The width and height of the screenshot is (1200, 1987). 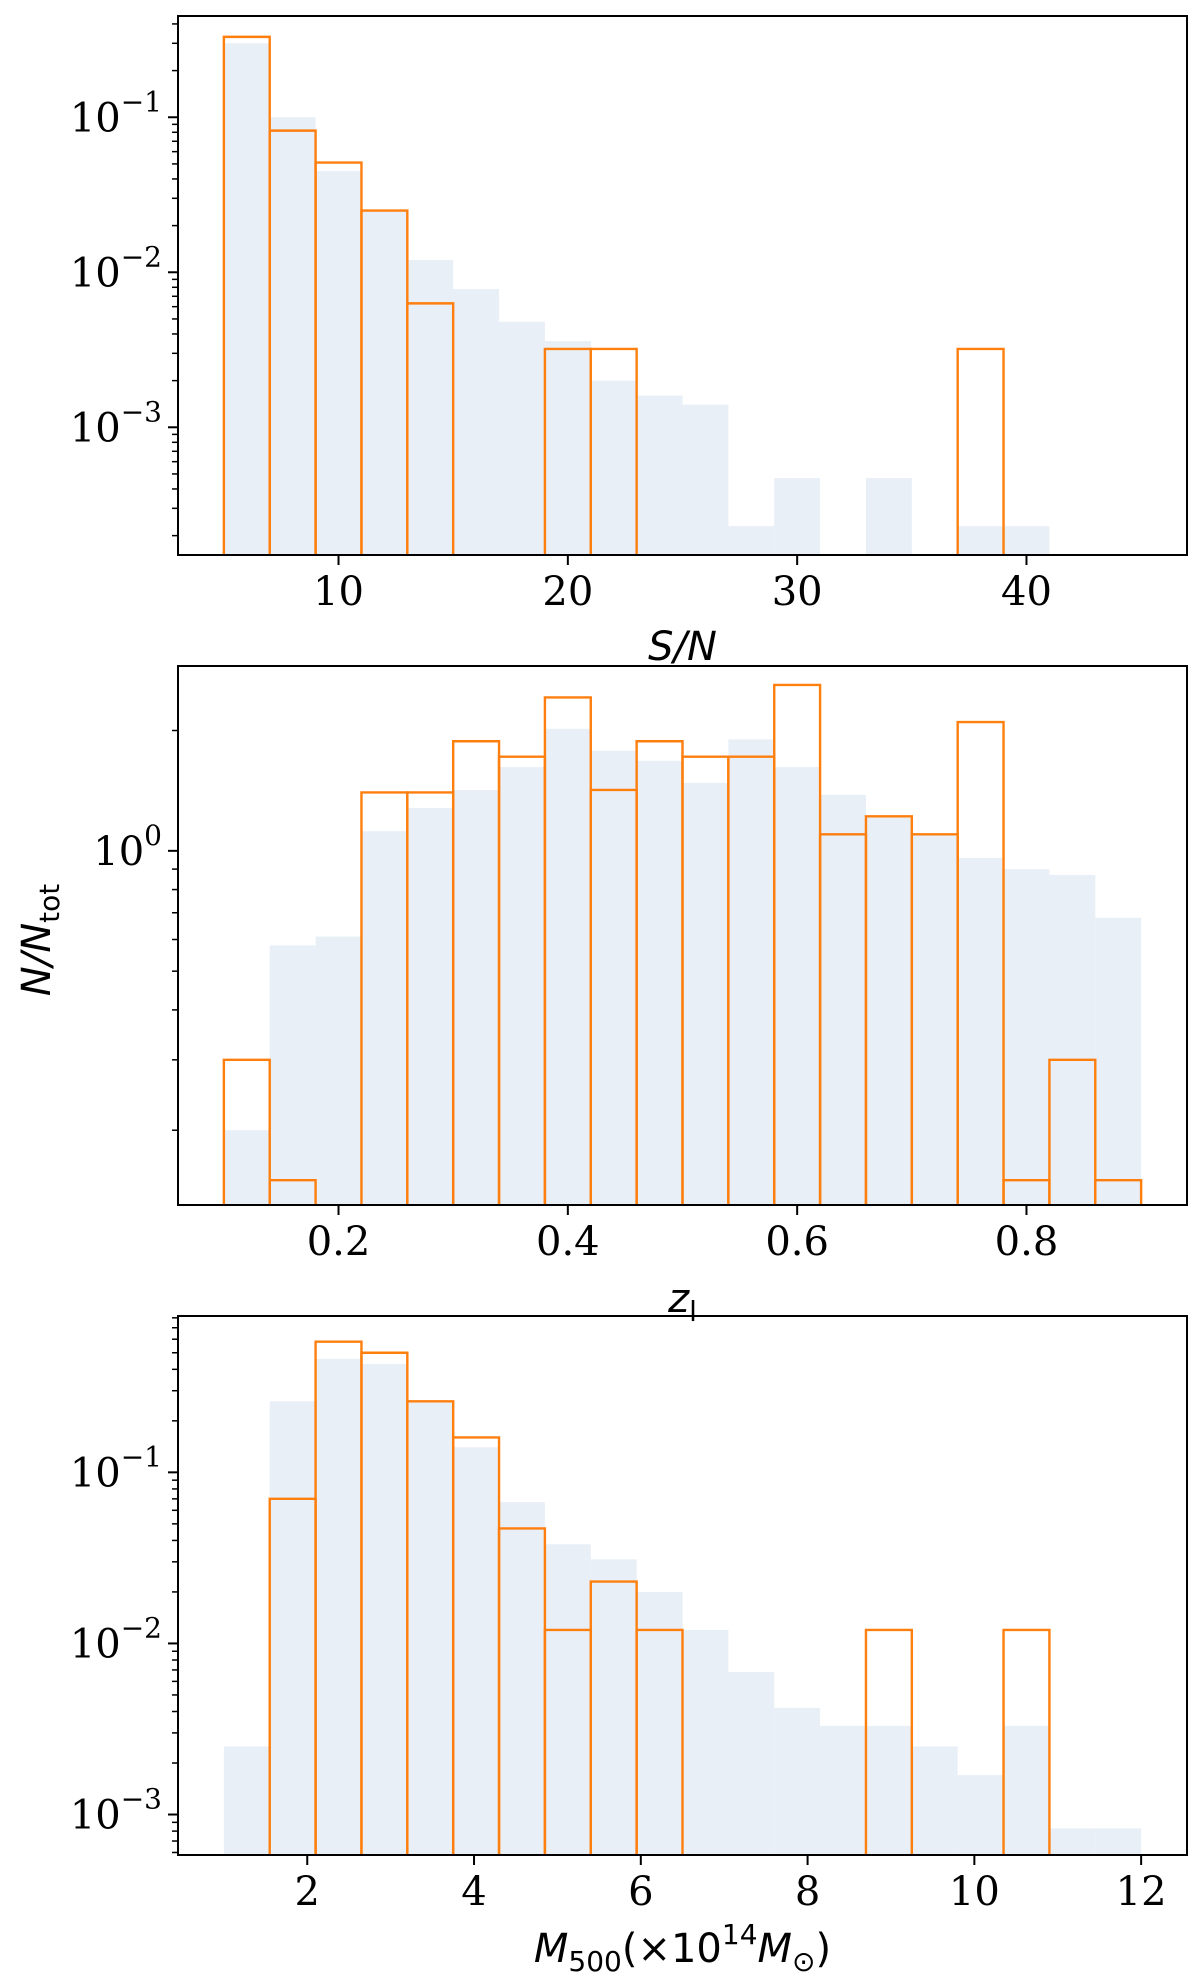 What do you see at coordinates (568, 1242) in the screenshot?
I see `x-tick-label: 0.4` at bounding box center [568, 1242].